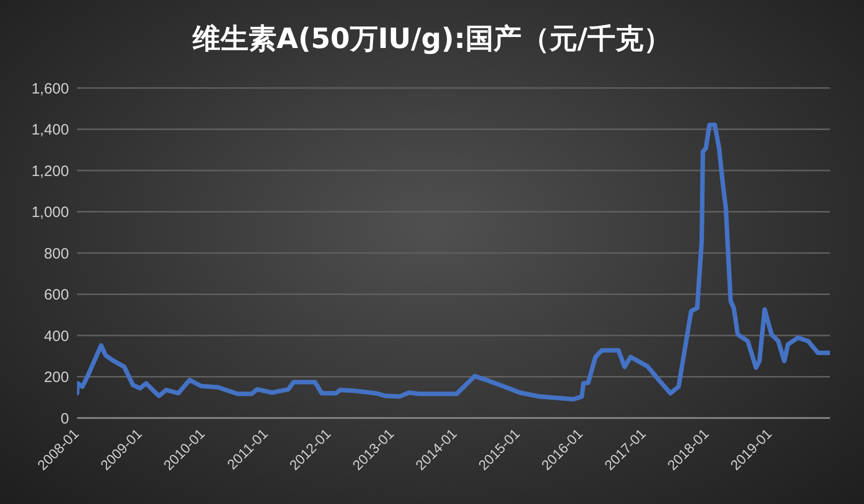 This screenshot has height=504, width=864. Describe the element at coordinates (50, 130) in the screenshot. I see `y-tick-label: 1,400` at that location.